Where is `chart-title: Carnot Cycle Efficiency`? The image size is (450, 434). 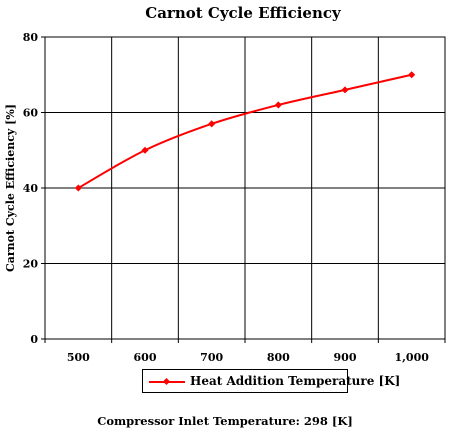 chart-title: Carnot Cycle Efficiency is located at coordinates (243, 13).